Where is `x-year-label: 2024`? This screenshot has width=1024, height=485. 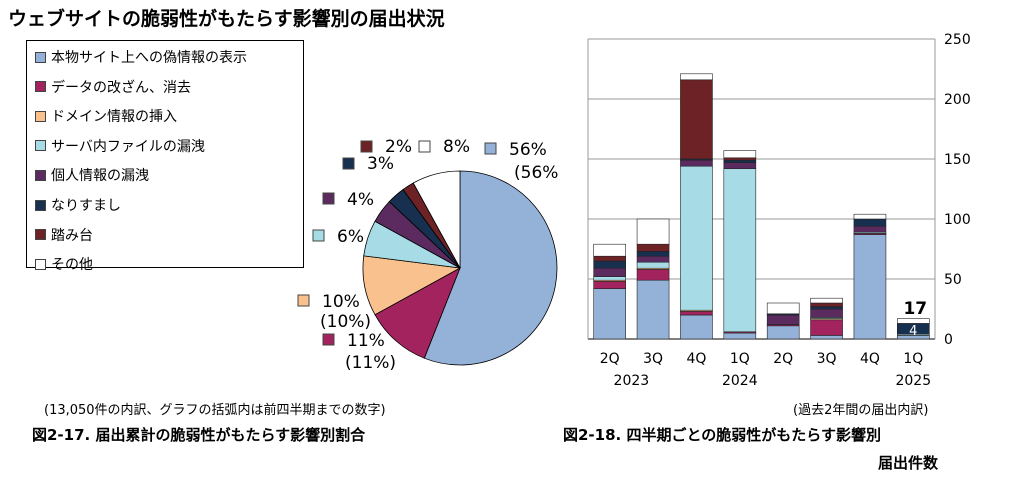
x-year-label: 2024 is located at coordinates (740, 381).